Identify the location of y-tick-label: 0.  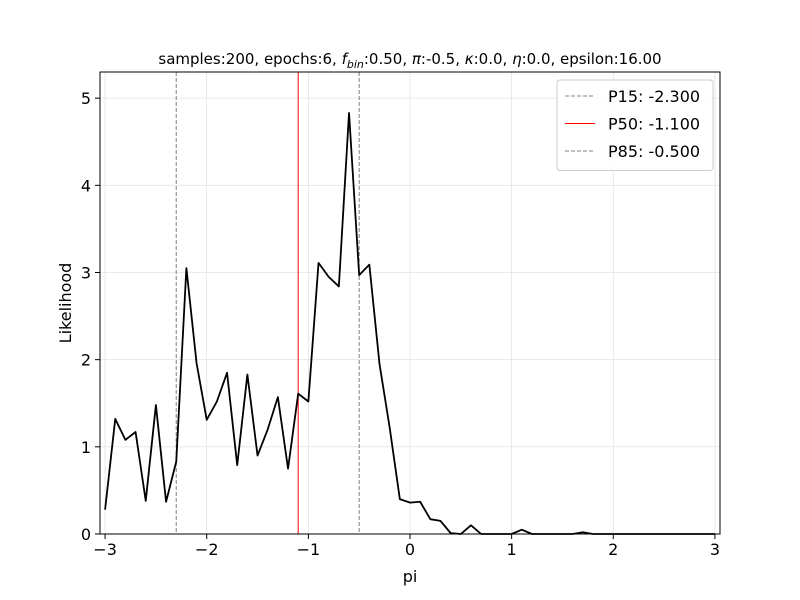
(86, 534).